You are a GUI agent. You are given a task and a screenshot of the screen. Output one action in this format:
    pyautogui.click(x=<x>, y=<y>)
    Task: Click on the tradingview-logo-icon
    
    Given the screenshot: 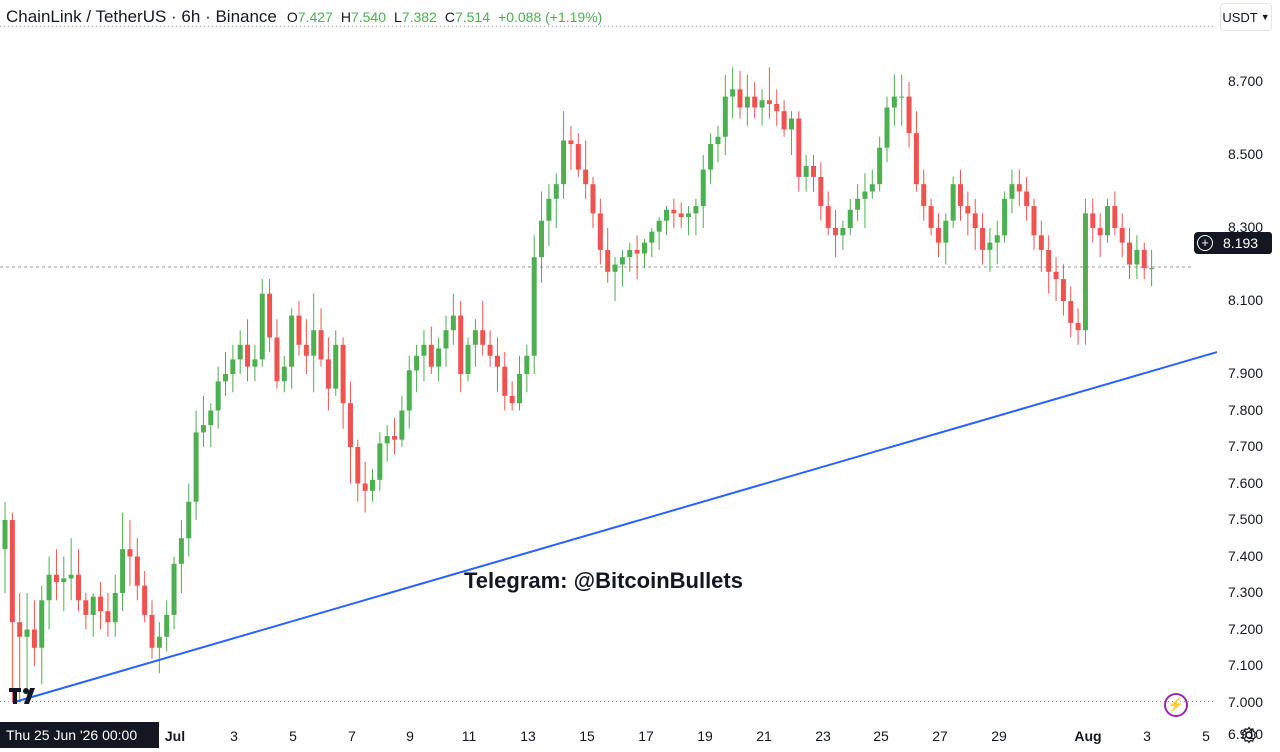 What is the action you would take?
    pyautogui.click(x=26, y=696)
    